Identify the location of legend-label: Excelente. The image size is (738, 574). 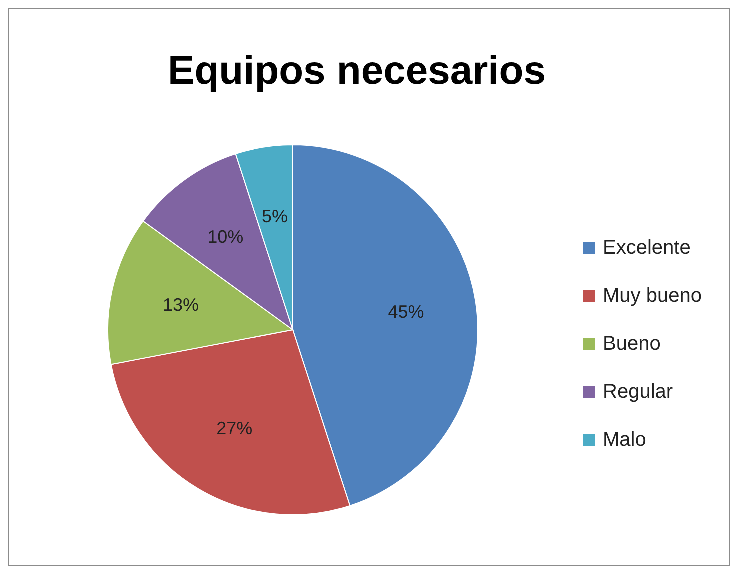
(647, 248).